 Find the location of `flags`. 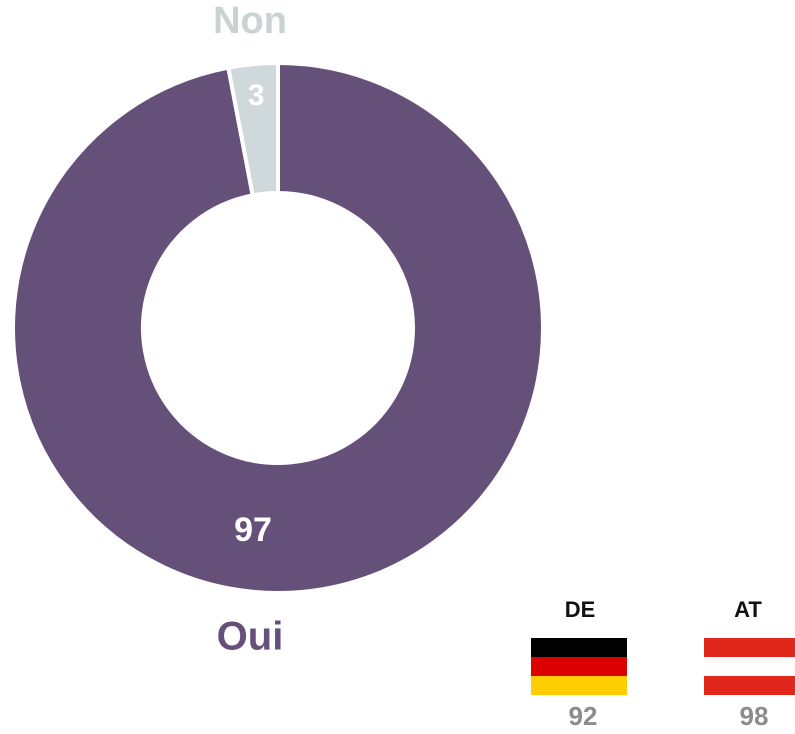

flags is located at coordinates (663, 666).